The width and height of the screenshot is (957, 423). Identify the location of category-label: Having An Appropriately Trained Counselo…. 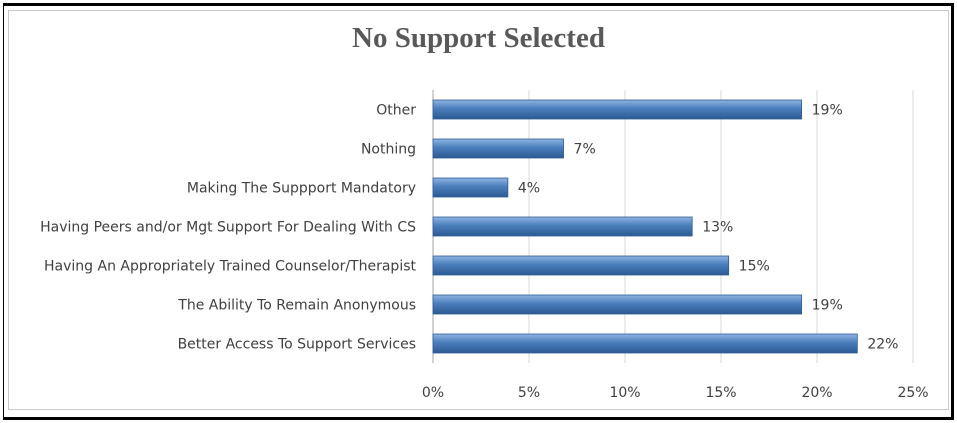
(230, 267).